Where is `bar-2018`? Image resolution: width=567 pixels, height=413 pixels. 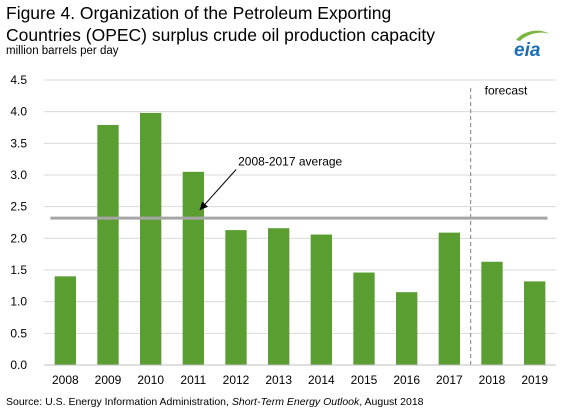 bar-2018 is located at coordinates (492, 313).